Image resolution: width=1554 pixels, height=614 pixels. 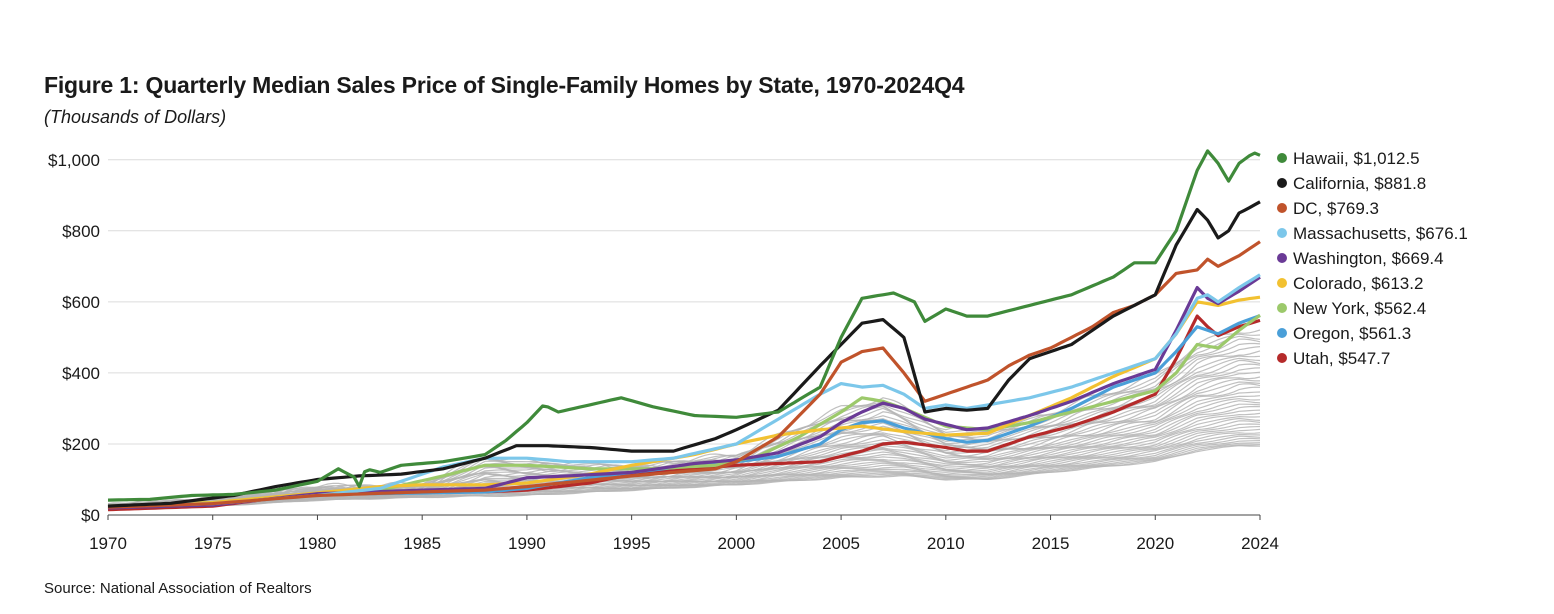 I want to click on y-tick-label: $600, so click(x=81, y=302).